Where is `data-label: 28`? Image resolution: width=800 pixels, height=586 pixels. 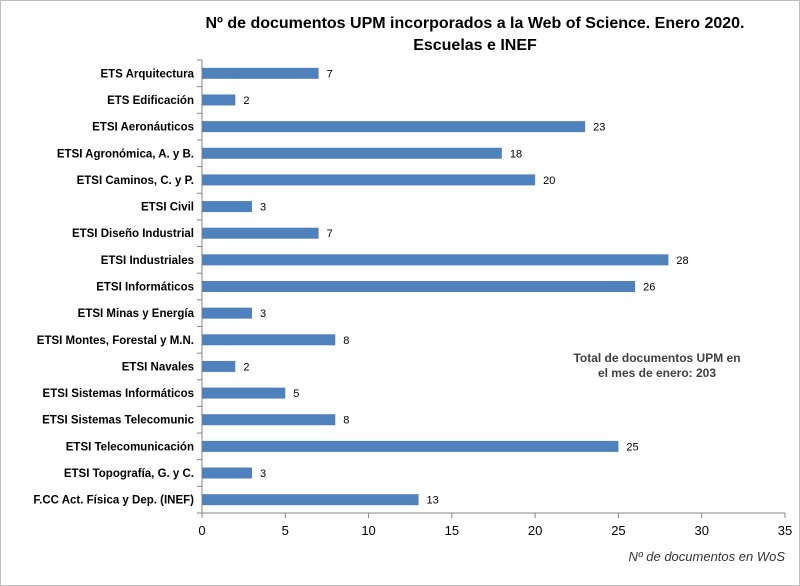
data-label: 28 is located at coordinates (682, 261).